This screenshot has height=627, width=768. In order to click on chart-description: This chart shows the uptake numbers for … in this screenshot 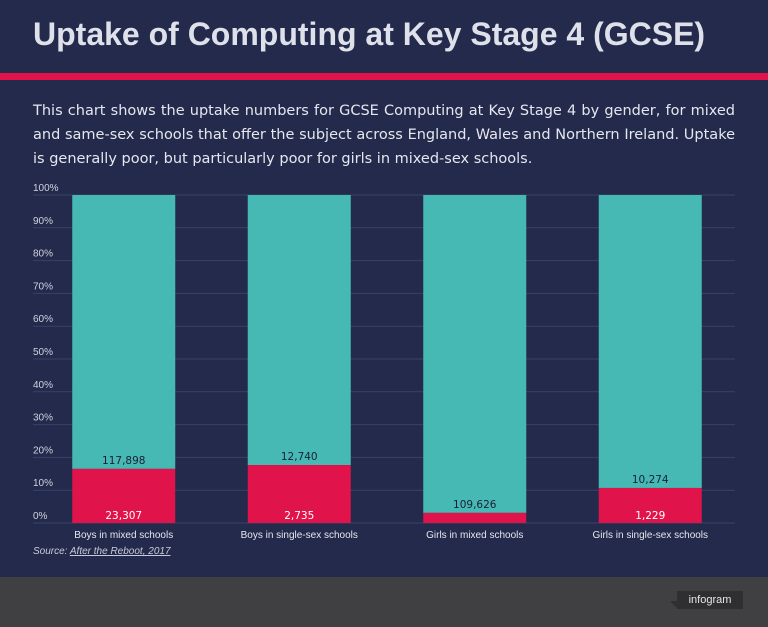, I will do `click(384, 135)`.